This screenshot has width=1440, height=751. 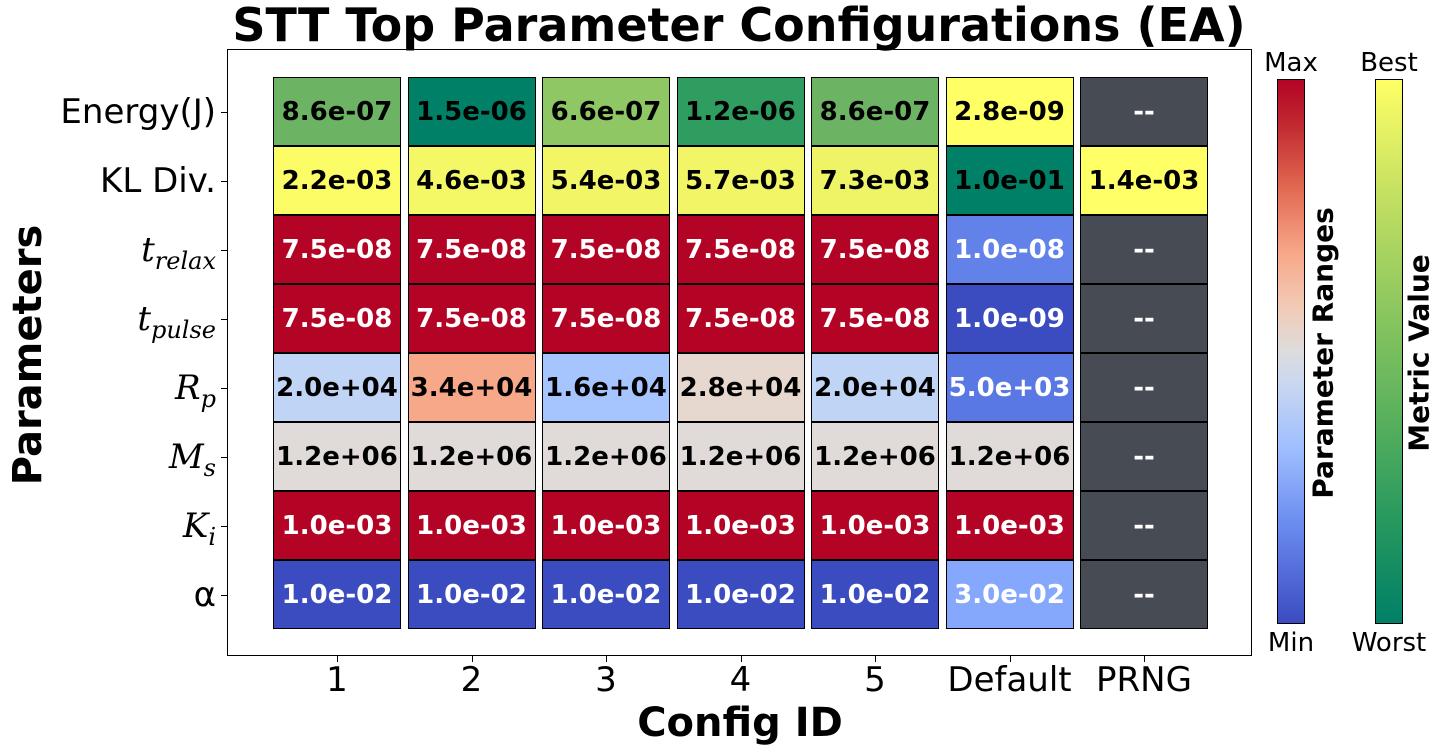 I want to click on x-tick-label: 4, so click(x=740, y=680).